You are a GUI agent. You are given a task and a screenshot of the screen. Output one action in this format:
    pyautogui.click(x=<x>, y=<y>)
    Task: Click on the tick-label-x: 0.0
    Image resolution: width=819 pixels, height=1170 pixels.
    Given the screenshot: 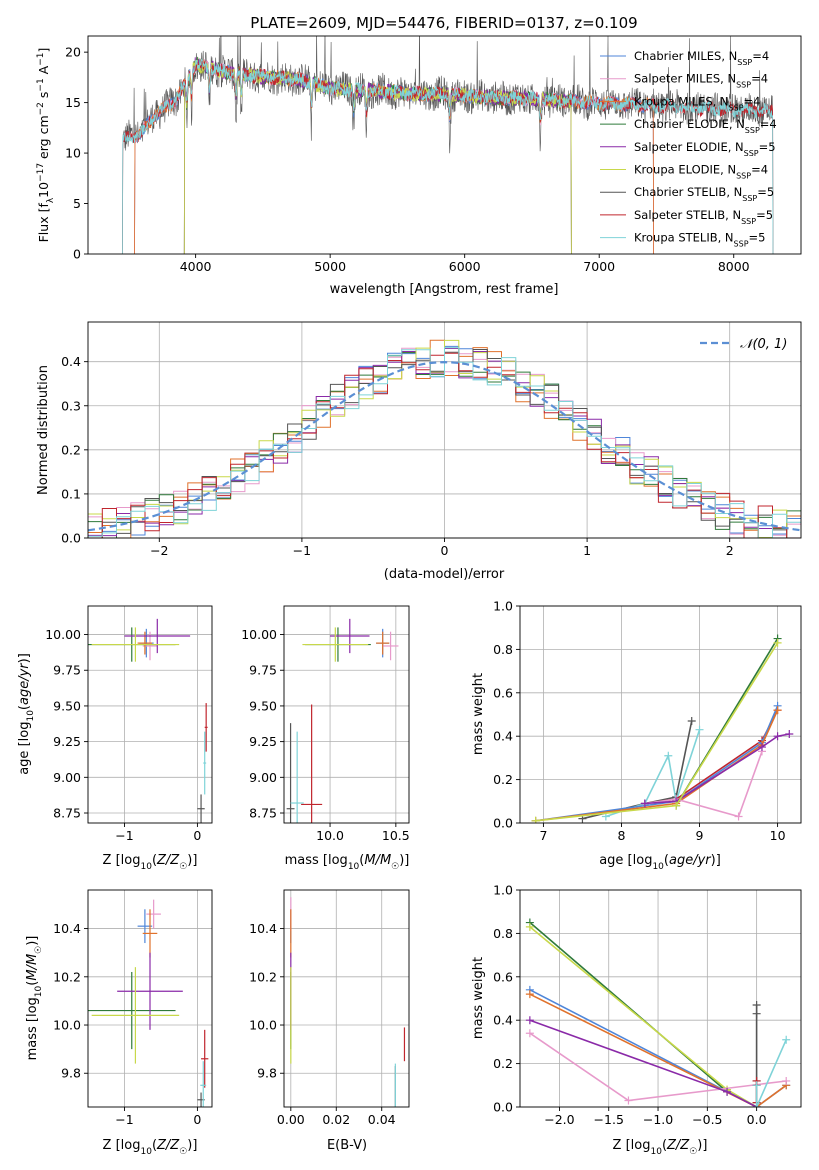 What is the action you would take?
    pyautogui.click(x=757, y=1119)
    